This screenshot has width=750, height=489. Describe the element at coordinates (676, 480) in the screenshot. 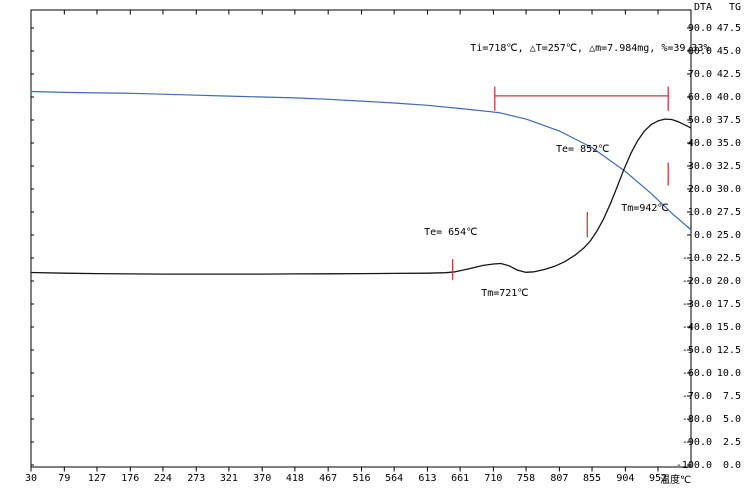

I see `x-axis-title: 温度℃` at that location.